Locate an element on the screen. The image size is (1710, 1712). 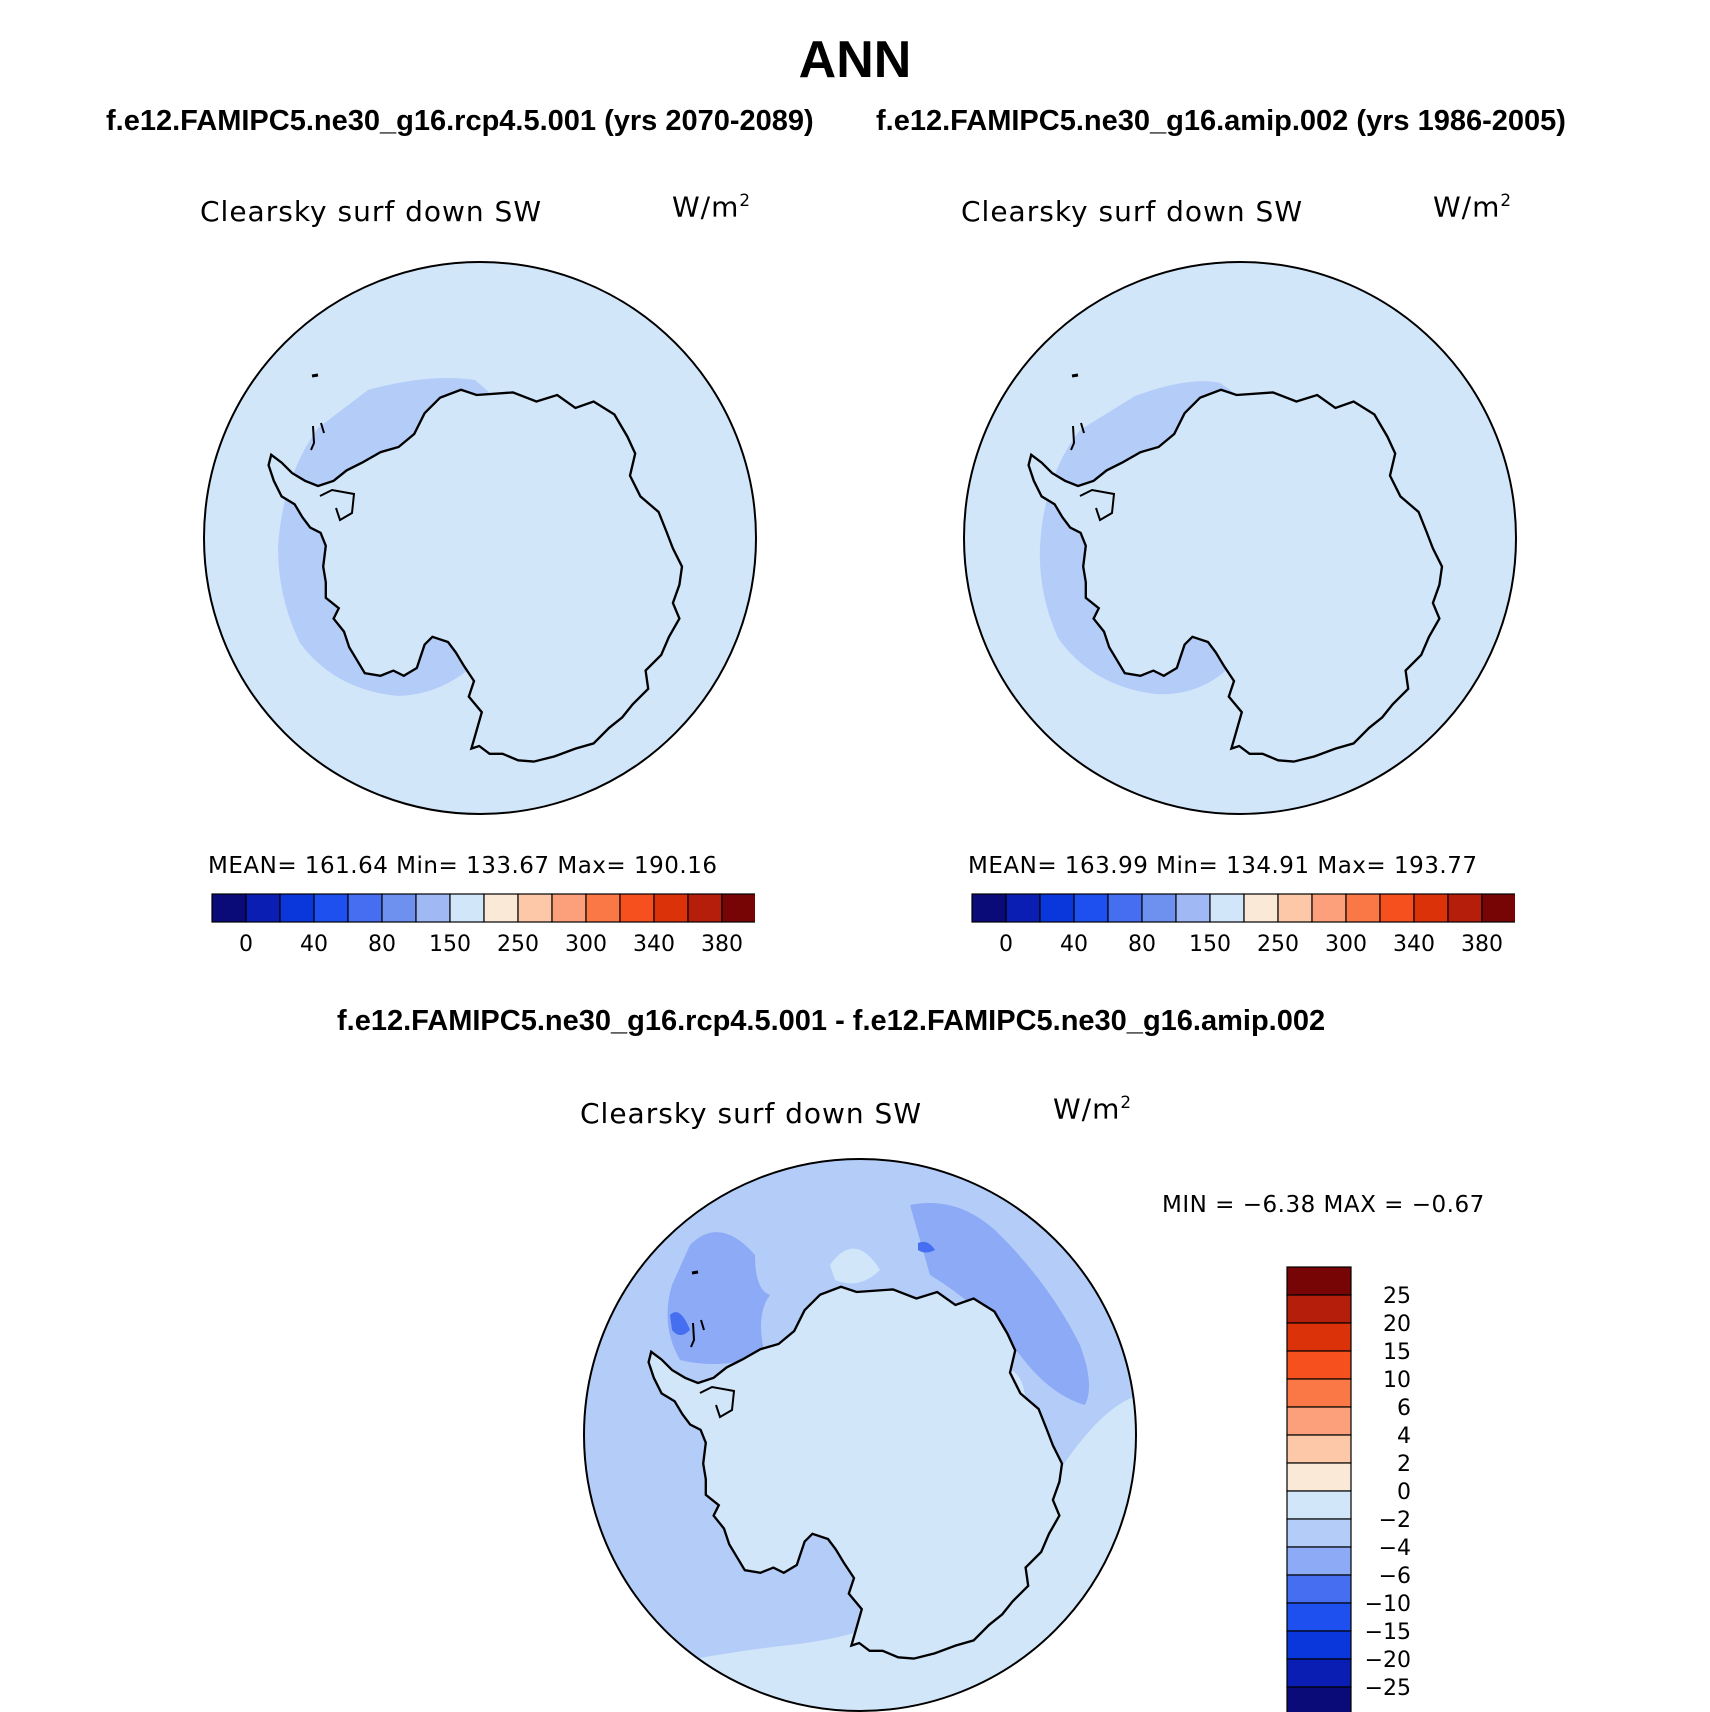
panel1-polar-map is located at coordinates (480, 538).